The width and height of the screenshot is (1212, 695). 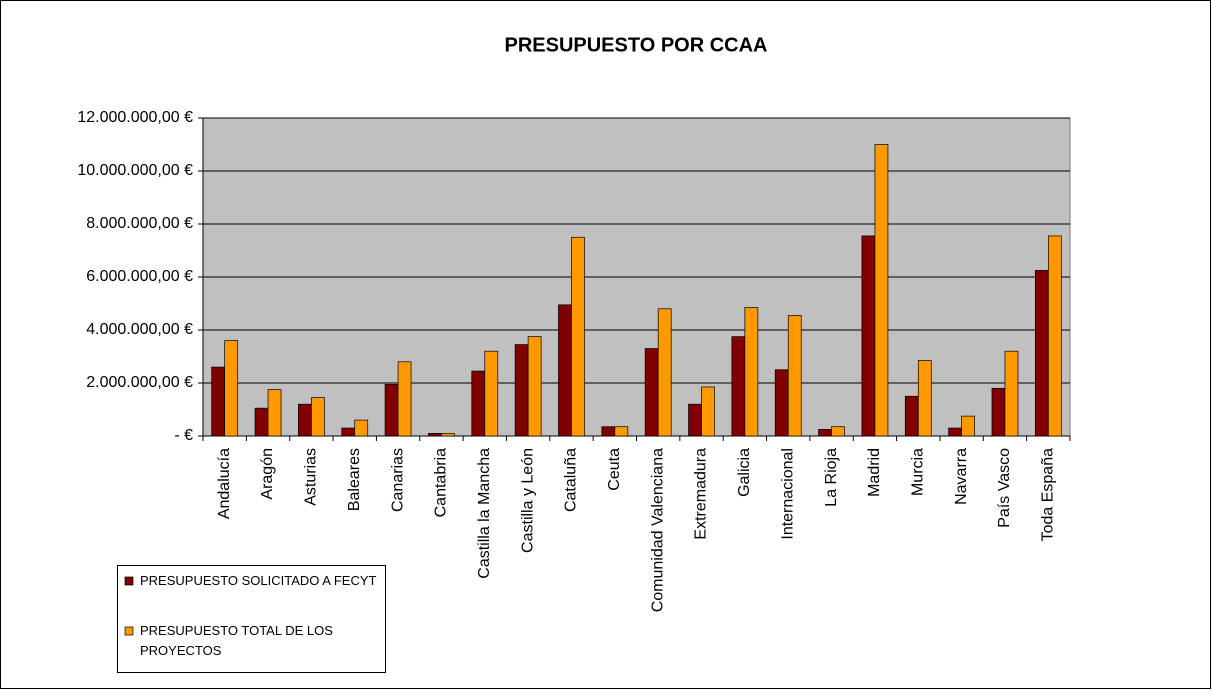 I want to click on x-tick-label: Cataluña, so click(x=571, y=480).